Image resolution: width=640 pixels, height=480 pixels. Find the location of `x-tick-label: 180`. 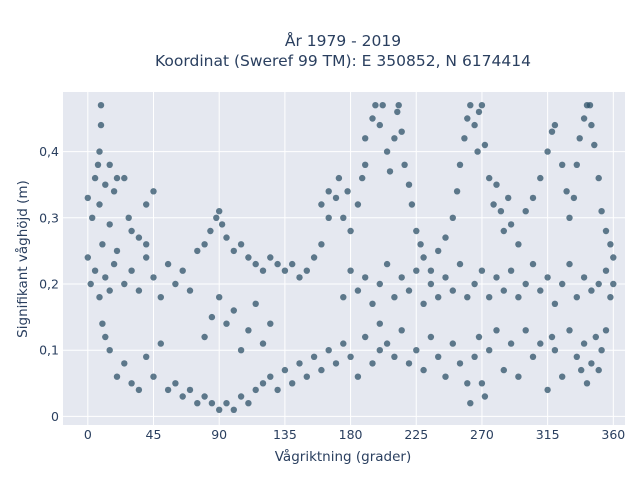

x-tick-label: 180 is located at coordinates (351, 434).